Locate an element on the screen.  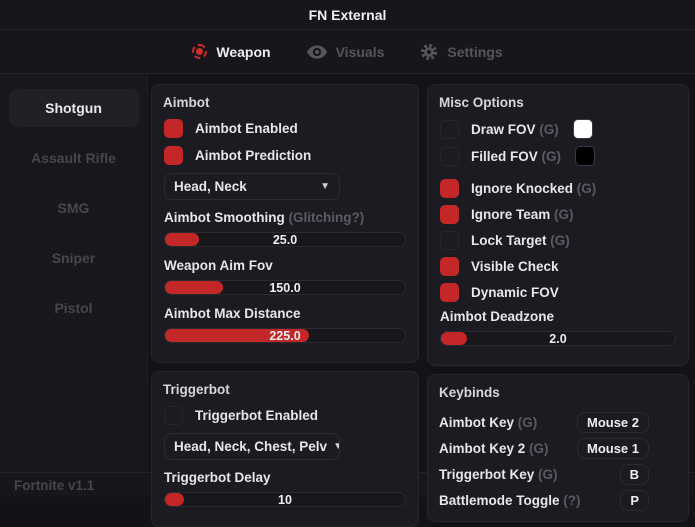
draw-fov-checkbox is located at coordinates (449, 129).